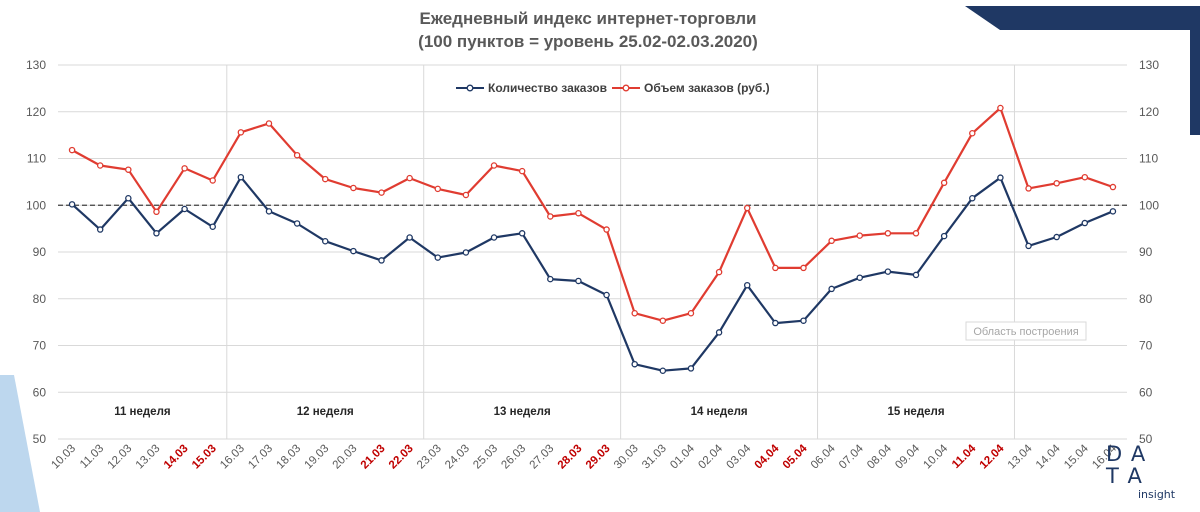 The width and height of the screenshot is (1200, 512). Describe the element at coordinates (128, 198) in the screenshot. I see `point-s1-12.03` at that location.